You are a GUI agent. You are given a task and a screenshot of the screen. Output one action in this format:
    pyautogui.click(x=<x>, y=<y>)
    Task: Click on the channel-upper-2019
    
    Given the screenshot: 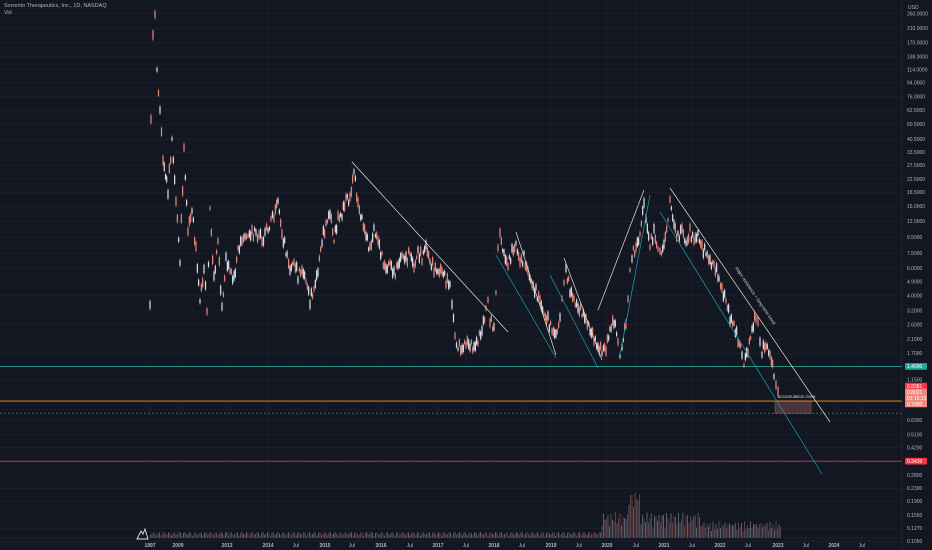 What is the action you would take?
    pyautogui.click(x=583, y=309)
    